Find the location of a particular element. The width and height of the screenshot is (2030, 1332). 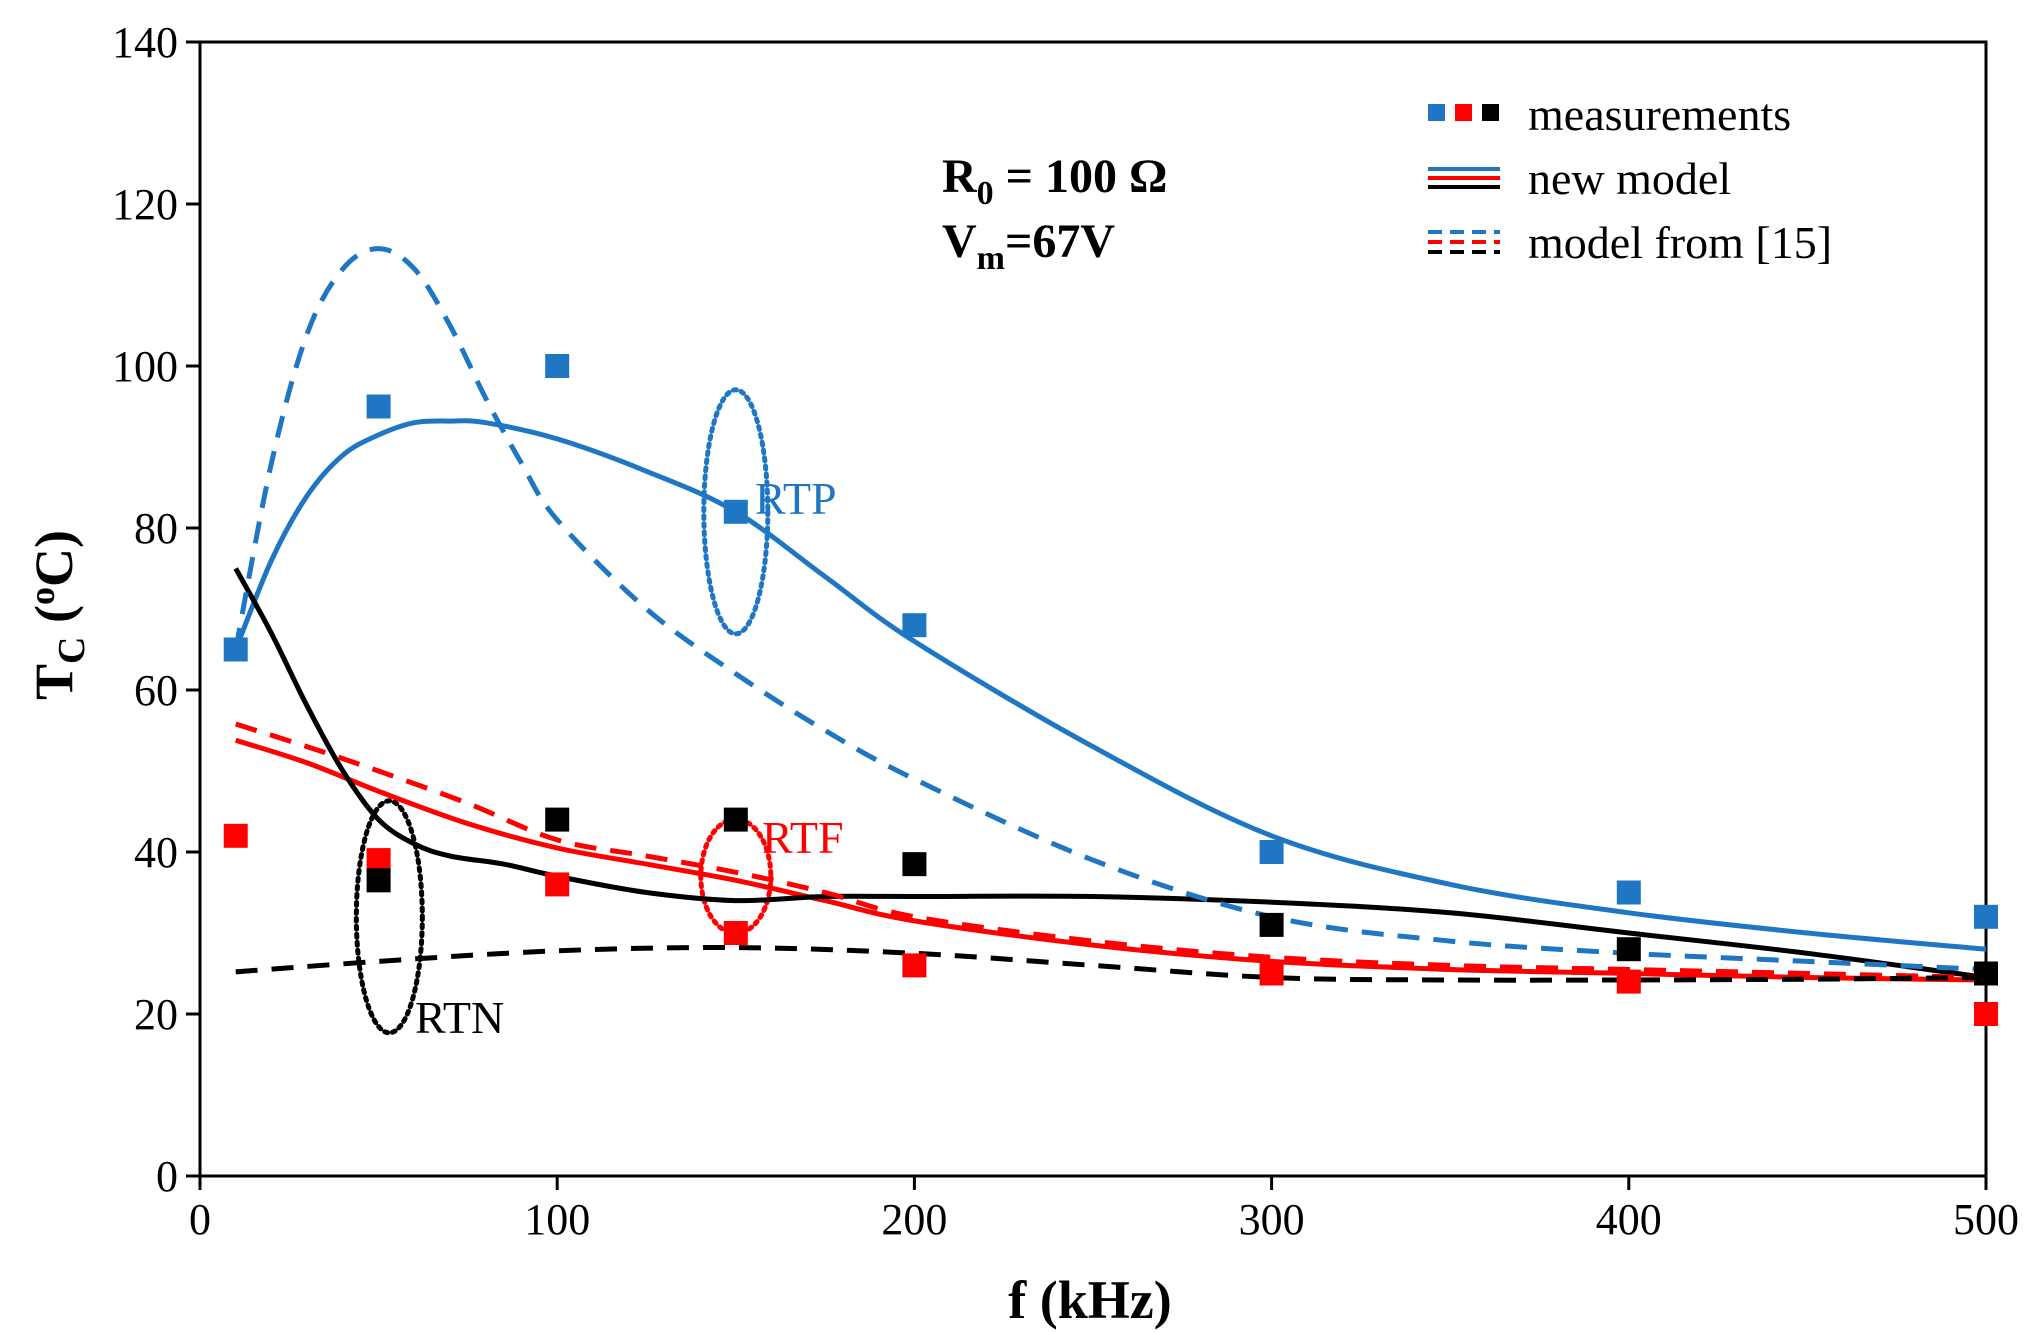

param-vm: Vm=67V is located at coordinates (1028, 246).